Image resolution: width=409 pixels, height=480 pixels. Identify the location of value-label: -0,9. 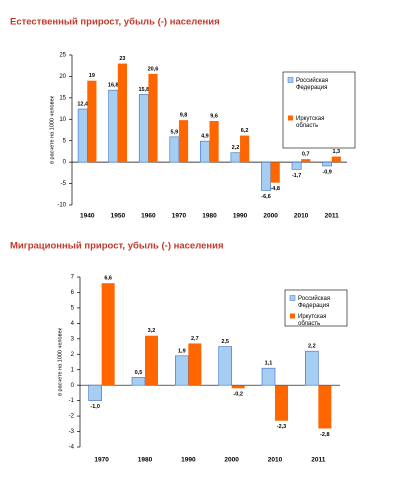
(326, 172).